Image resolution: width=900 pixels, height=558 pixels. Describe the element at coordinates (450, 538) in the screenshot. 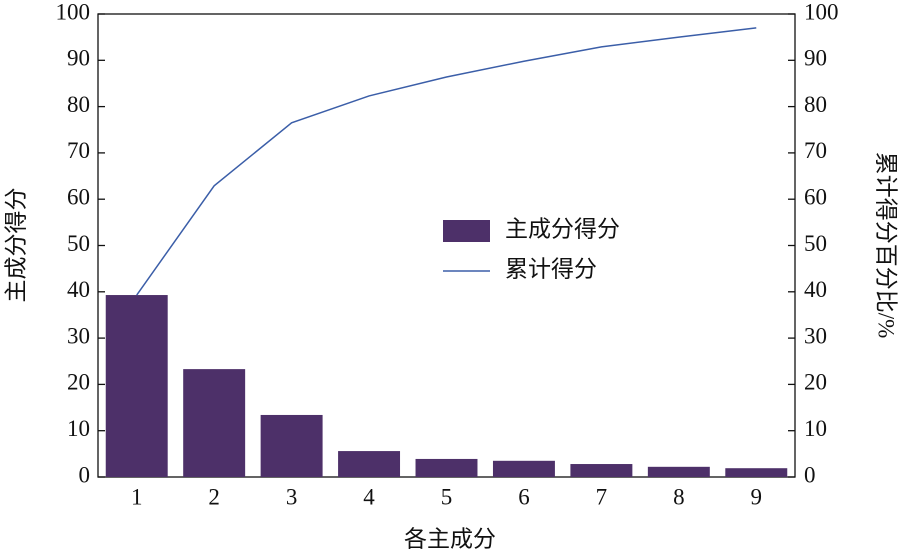

I see `x-axis-label: 各主成分` at that location.